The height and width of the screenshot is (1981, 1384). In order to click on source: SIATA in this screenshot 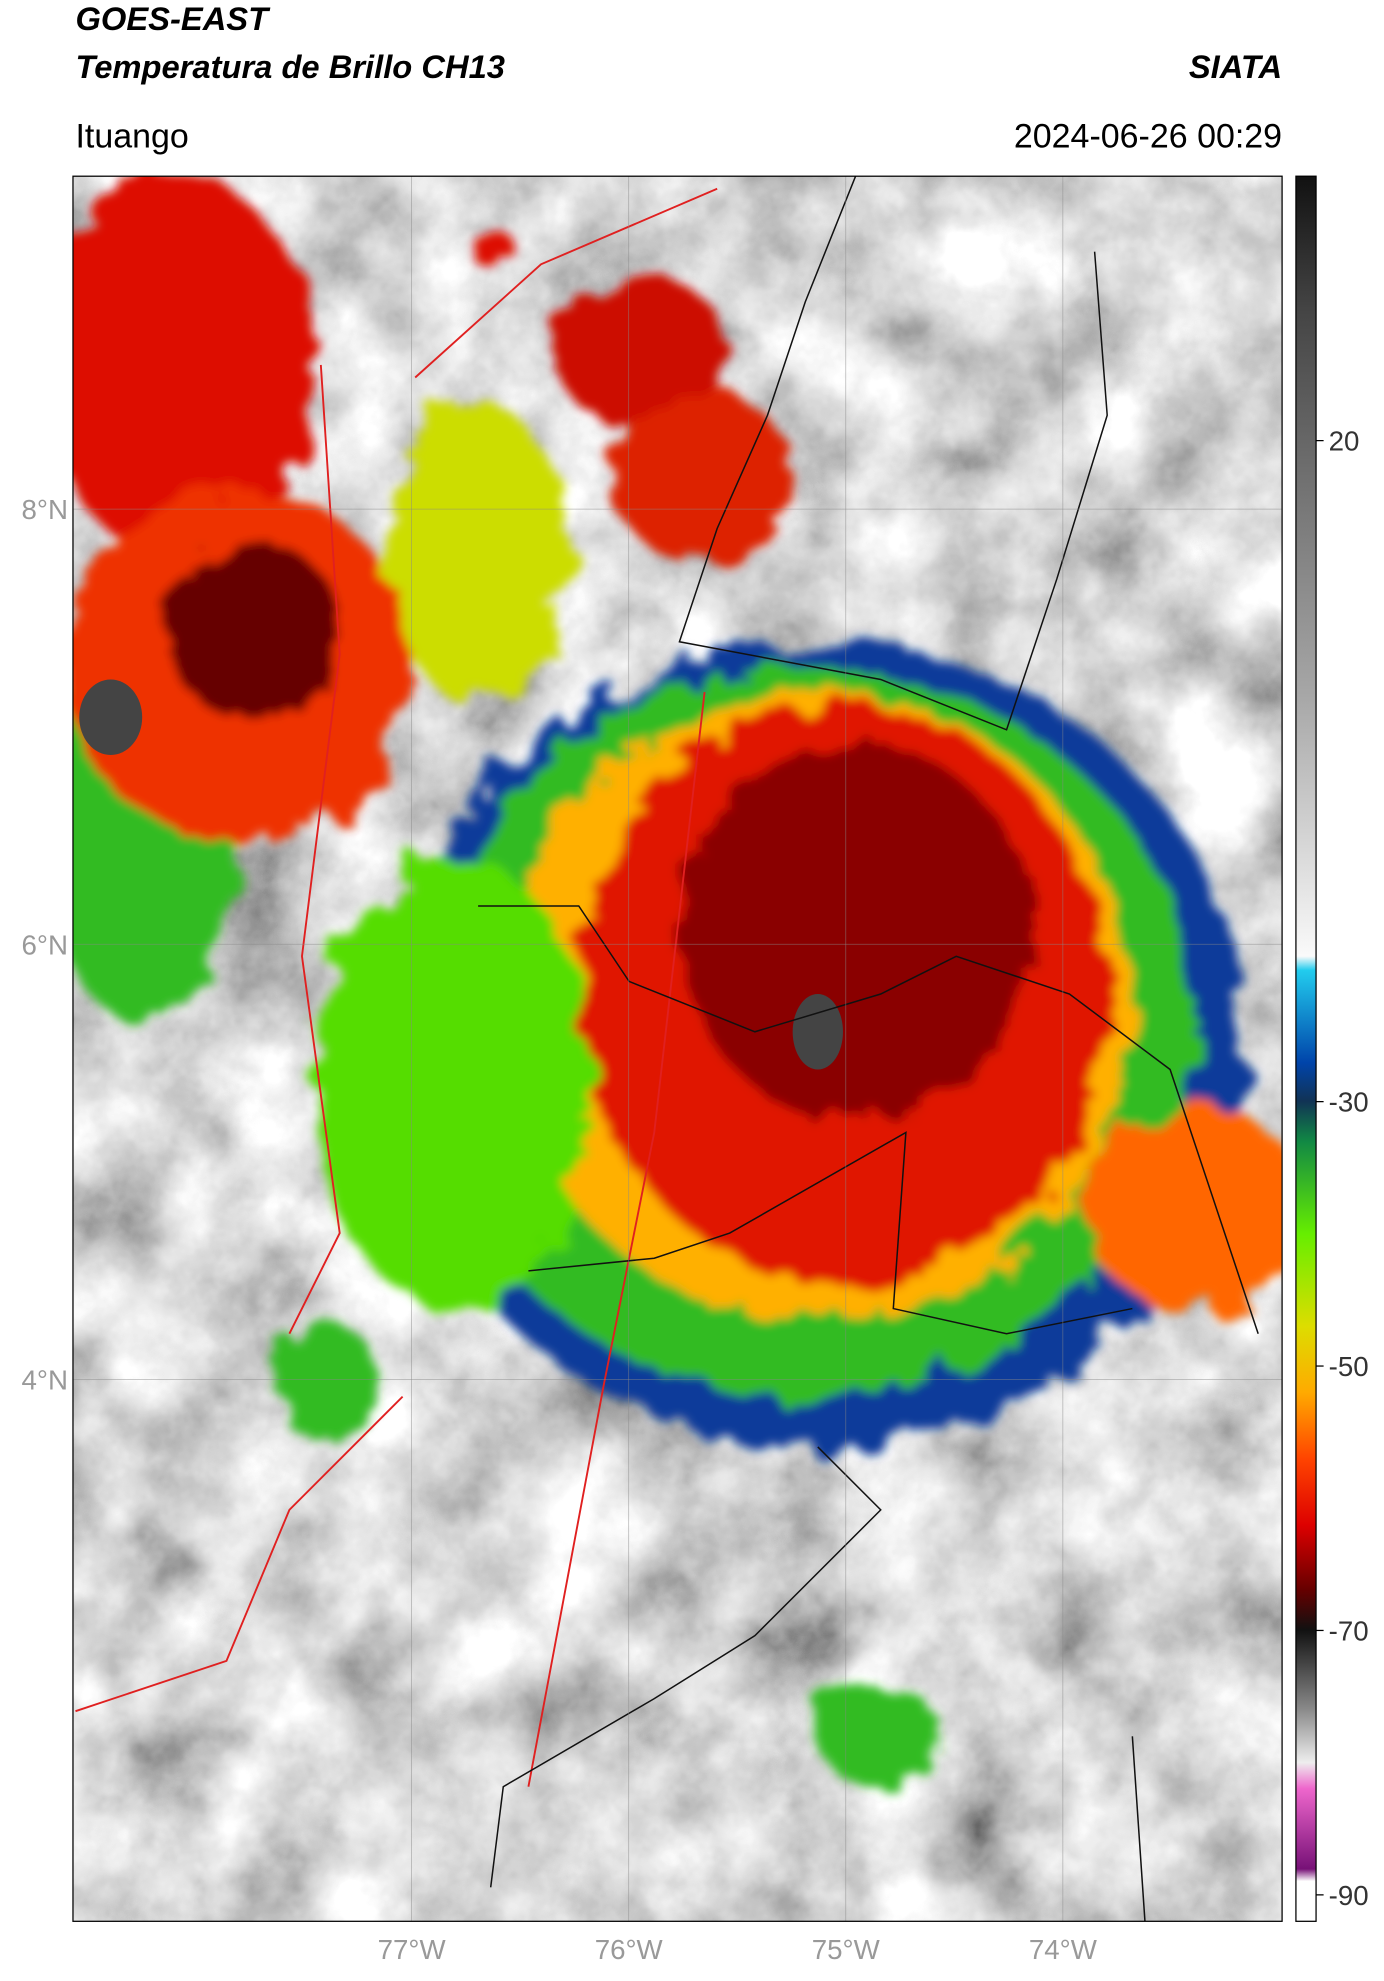, I will do `click(1235, 66)`.